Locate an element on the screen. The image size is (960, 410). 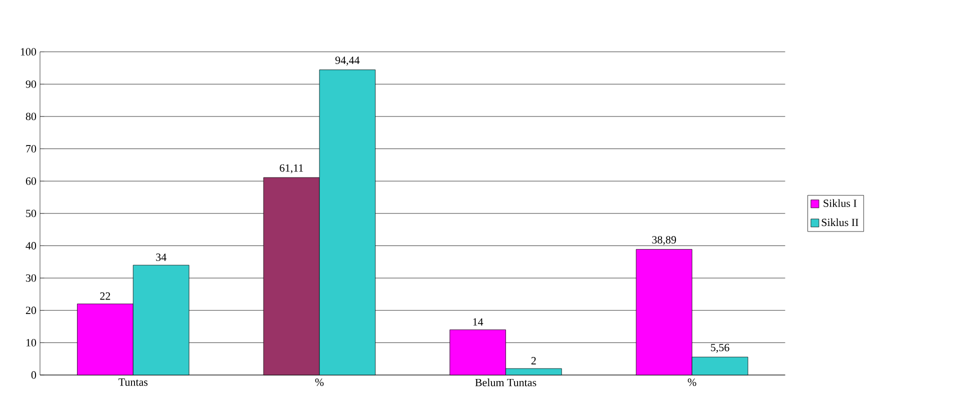
y-tick-label: 90 is located at coordinates (31, 84).